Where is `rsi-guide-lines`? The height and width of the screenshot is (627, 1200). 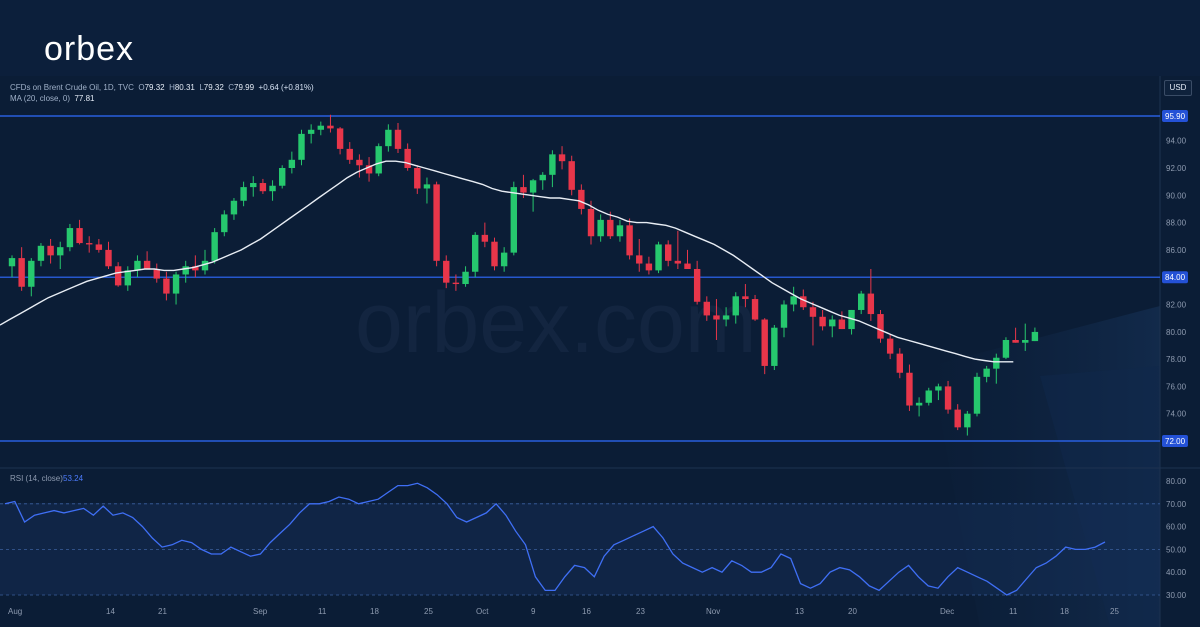 rsi-guide-lines is located at coordinates (580, 549).